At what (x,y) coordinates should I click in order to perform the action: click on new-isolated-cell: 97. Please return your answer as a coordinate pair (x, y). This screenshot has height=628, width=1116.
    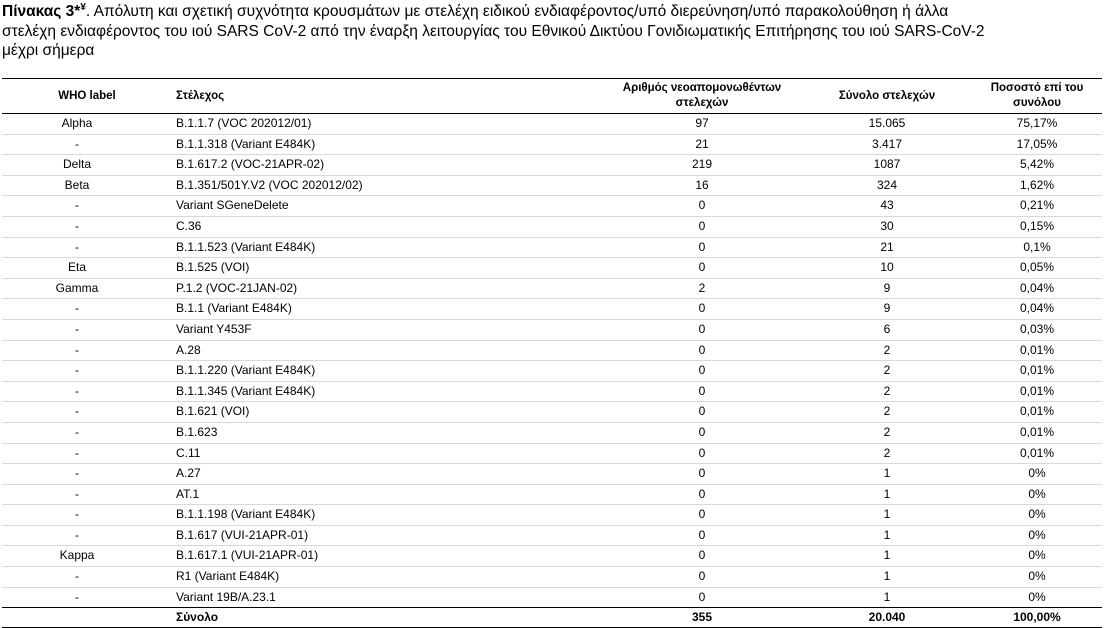
    Looking at the image, I should click on (702, 124).